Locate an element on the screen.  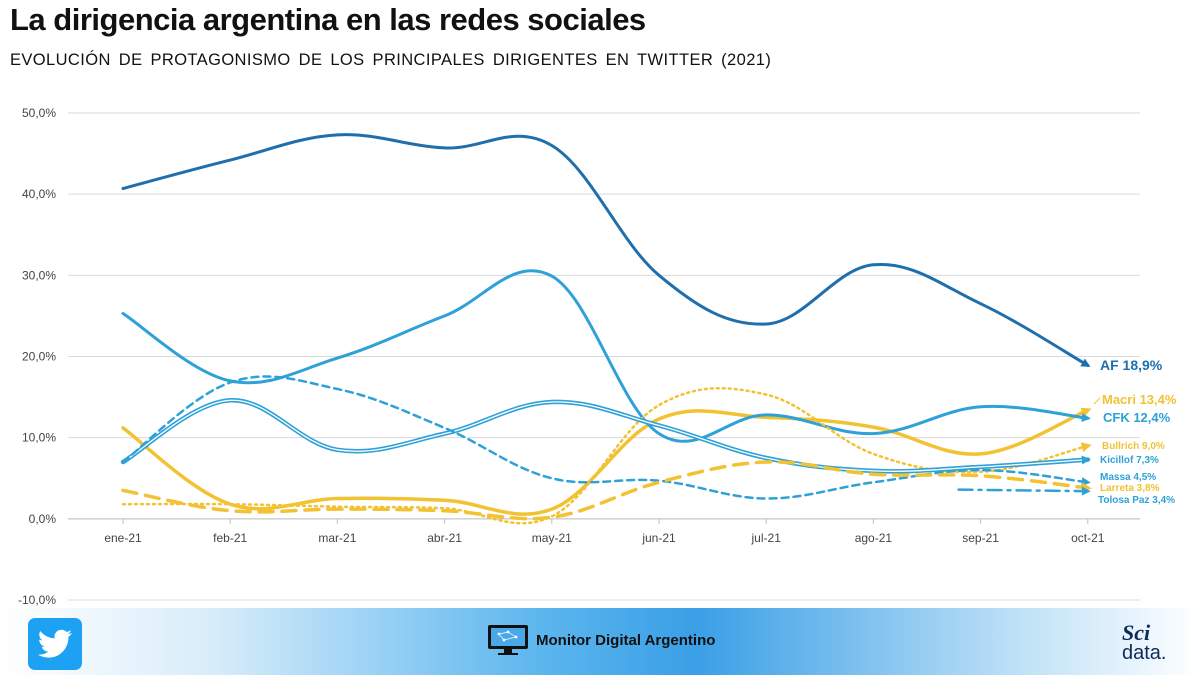
x-tick-label: ago-21 is located at coordinates (874, 538).